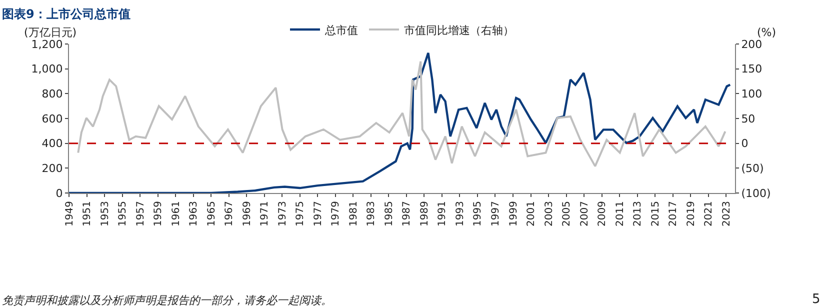  I want to click on x-tick-label: 2009, so click(602, 213).